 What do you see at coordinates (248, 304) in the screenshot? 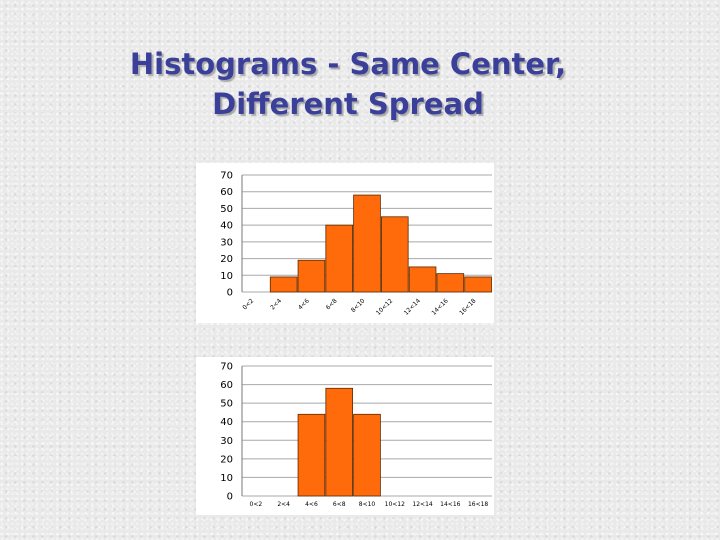
I see `histogram-top-xtick-label: 0<2` at bounding box center [248, 304].